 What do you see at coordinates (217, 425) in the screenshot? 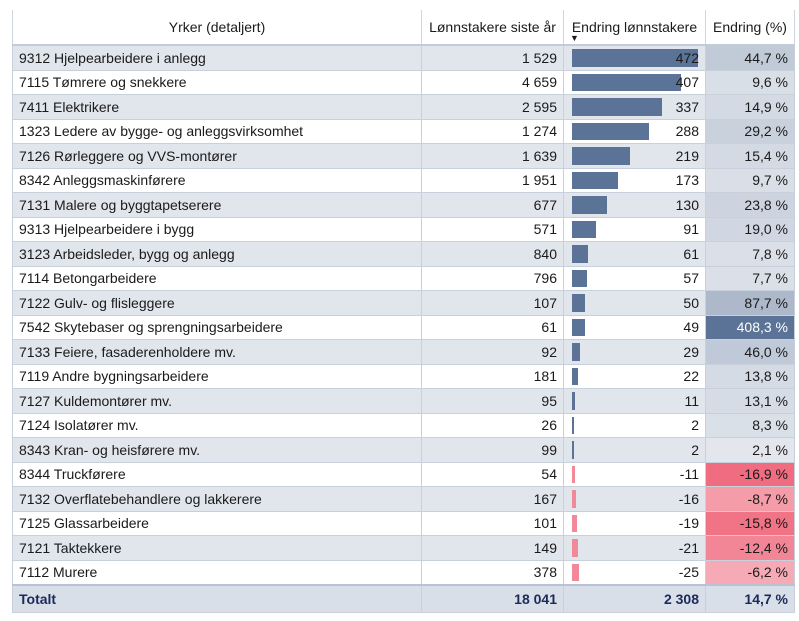
I see `occupation-cell: 7124 Isolatører mv.` at bounding box center [217, 425].